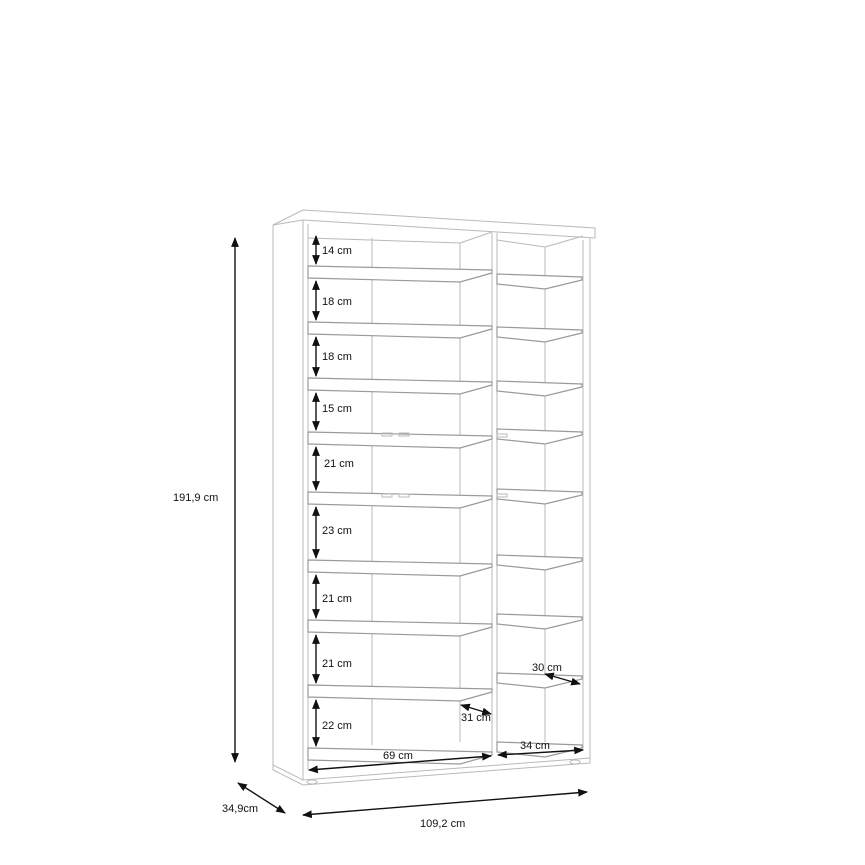 This screenshot has width=865, height=865. I want to click on right-width-arrow, so click(540, 752).